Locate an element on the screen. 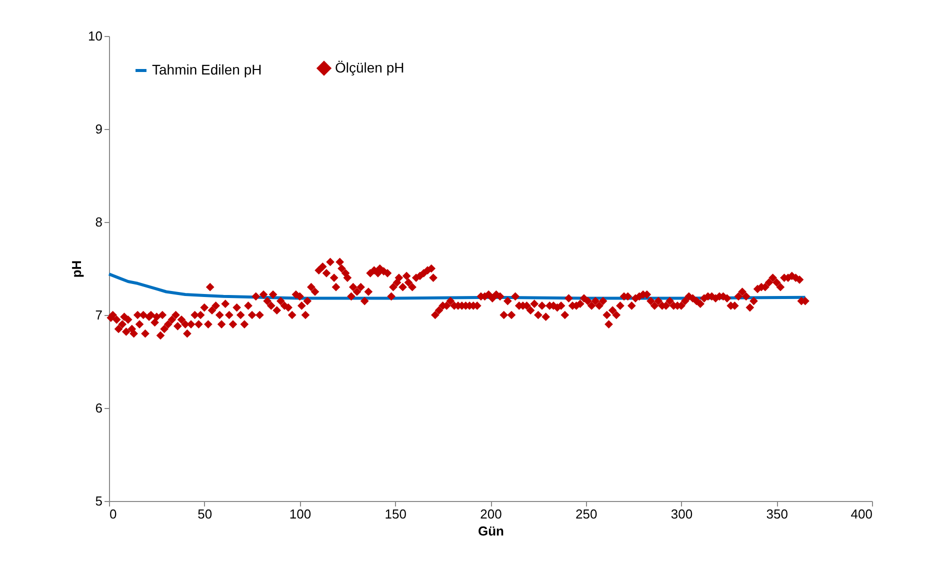 Image resolution: width=933 pixels, height=574 pixels. x-tick-label: 0 is located at coordinates (113, 514).